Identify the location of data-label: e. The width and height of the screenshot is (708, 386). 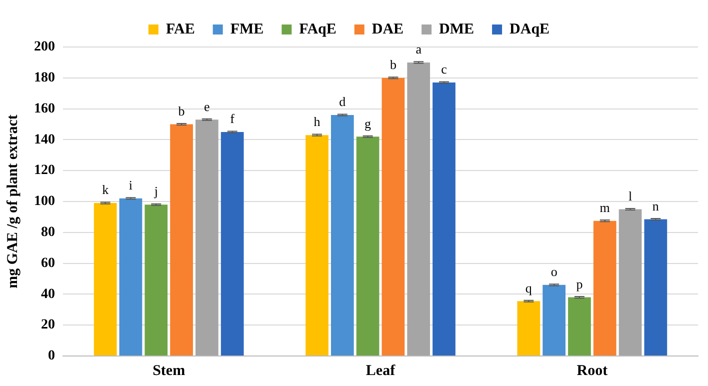
(207, 106).